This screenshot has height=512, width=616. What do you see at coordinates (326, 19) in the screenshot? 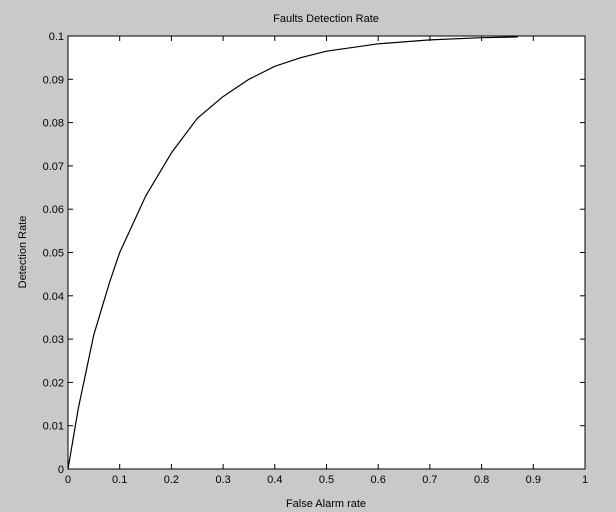
I see `chart-title: Faults Detection Rate` at bounding box center [326, 19].